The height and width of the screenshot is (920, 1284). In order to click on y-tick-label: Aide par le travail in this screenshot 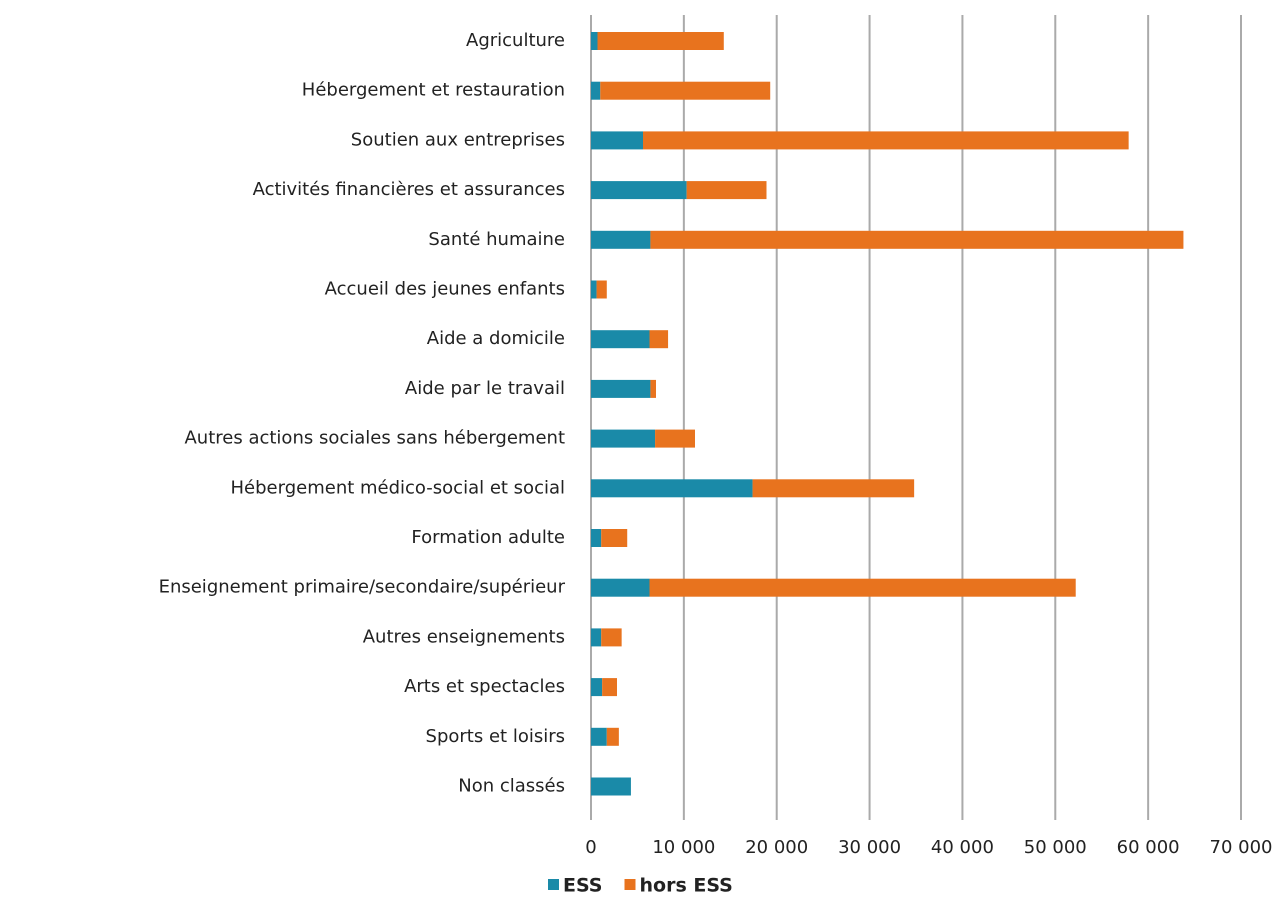, I will do `click(485, 388)`.